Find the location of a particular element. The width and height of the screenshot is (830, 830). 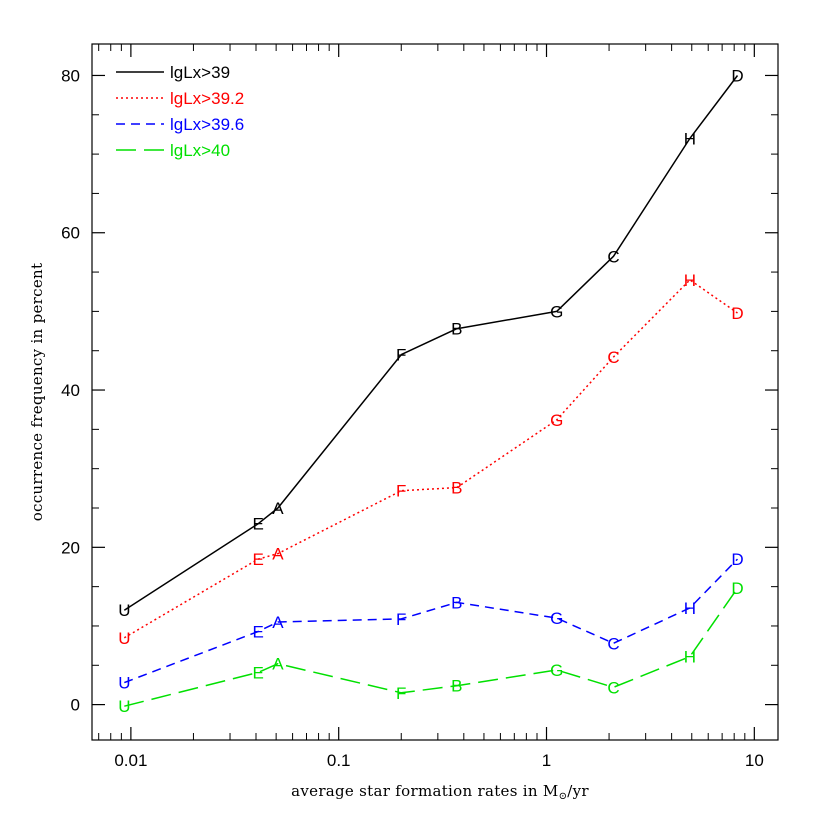

x-tick-label: 1 is located at coordinates (546, 760).